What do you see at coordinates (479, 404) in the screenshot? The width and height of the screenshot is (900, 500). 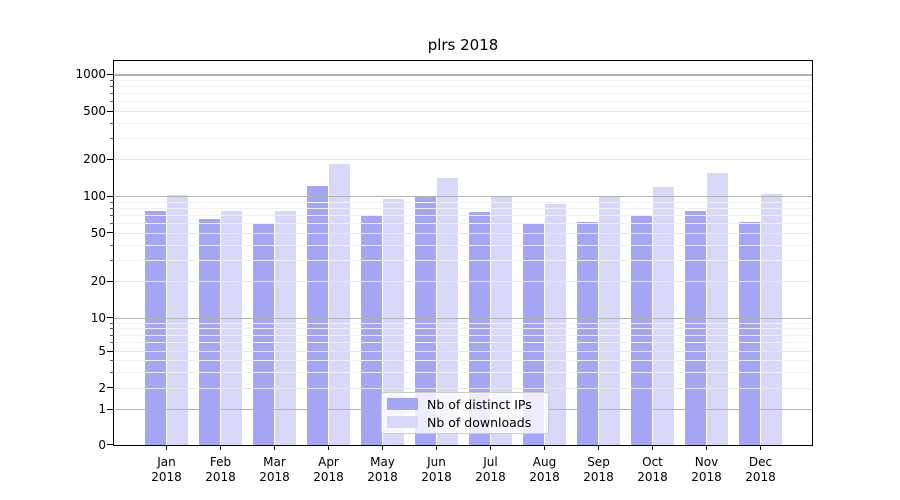 I see `legend-label: Nb of distinct IPs` at bounding box center [479, 404].